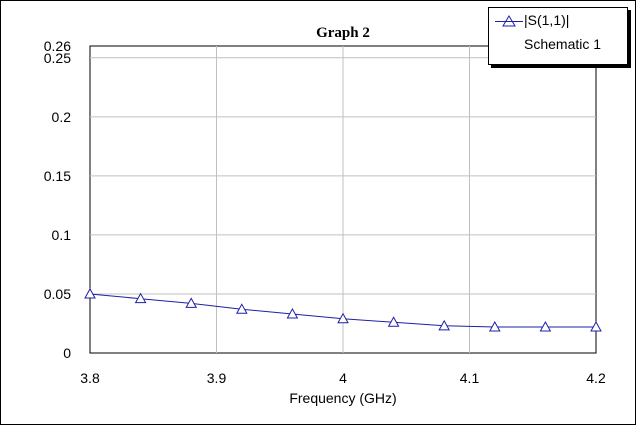  Describe the element at coordinates (217, 378) in the screenshot. I see `x-tick-label: 3.9` at that location.